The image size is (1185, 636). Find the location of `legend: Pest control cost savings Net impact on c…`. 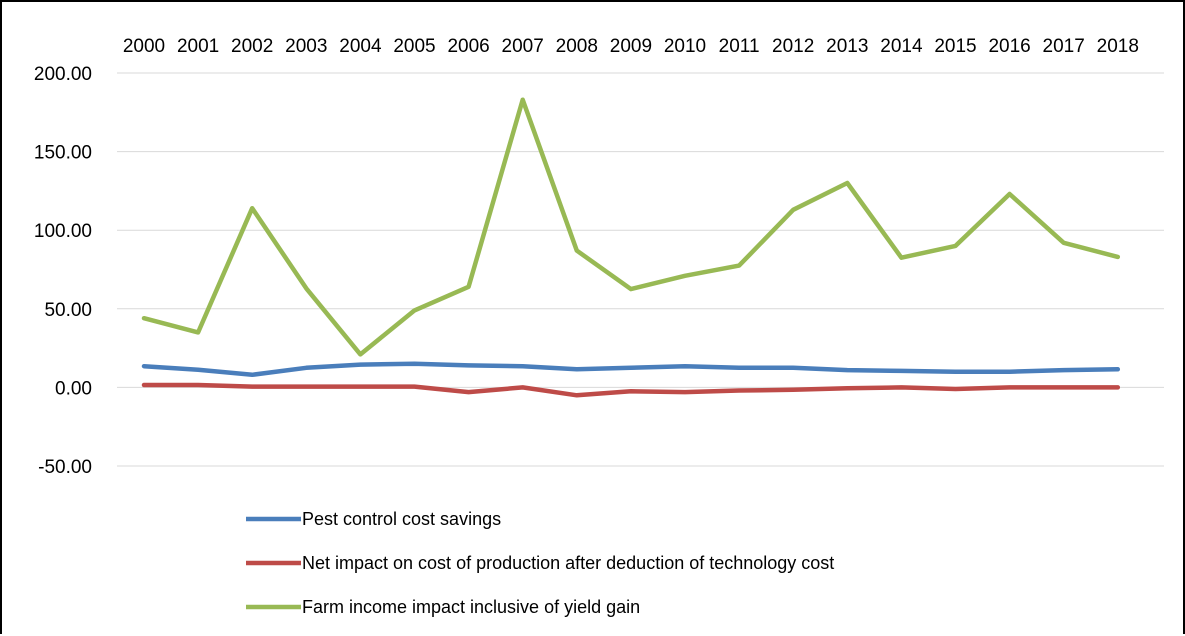

legend: Pest control cost savings Net impact on c… is located at coordinates (540, 563).